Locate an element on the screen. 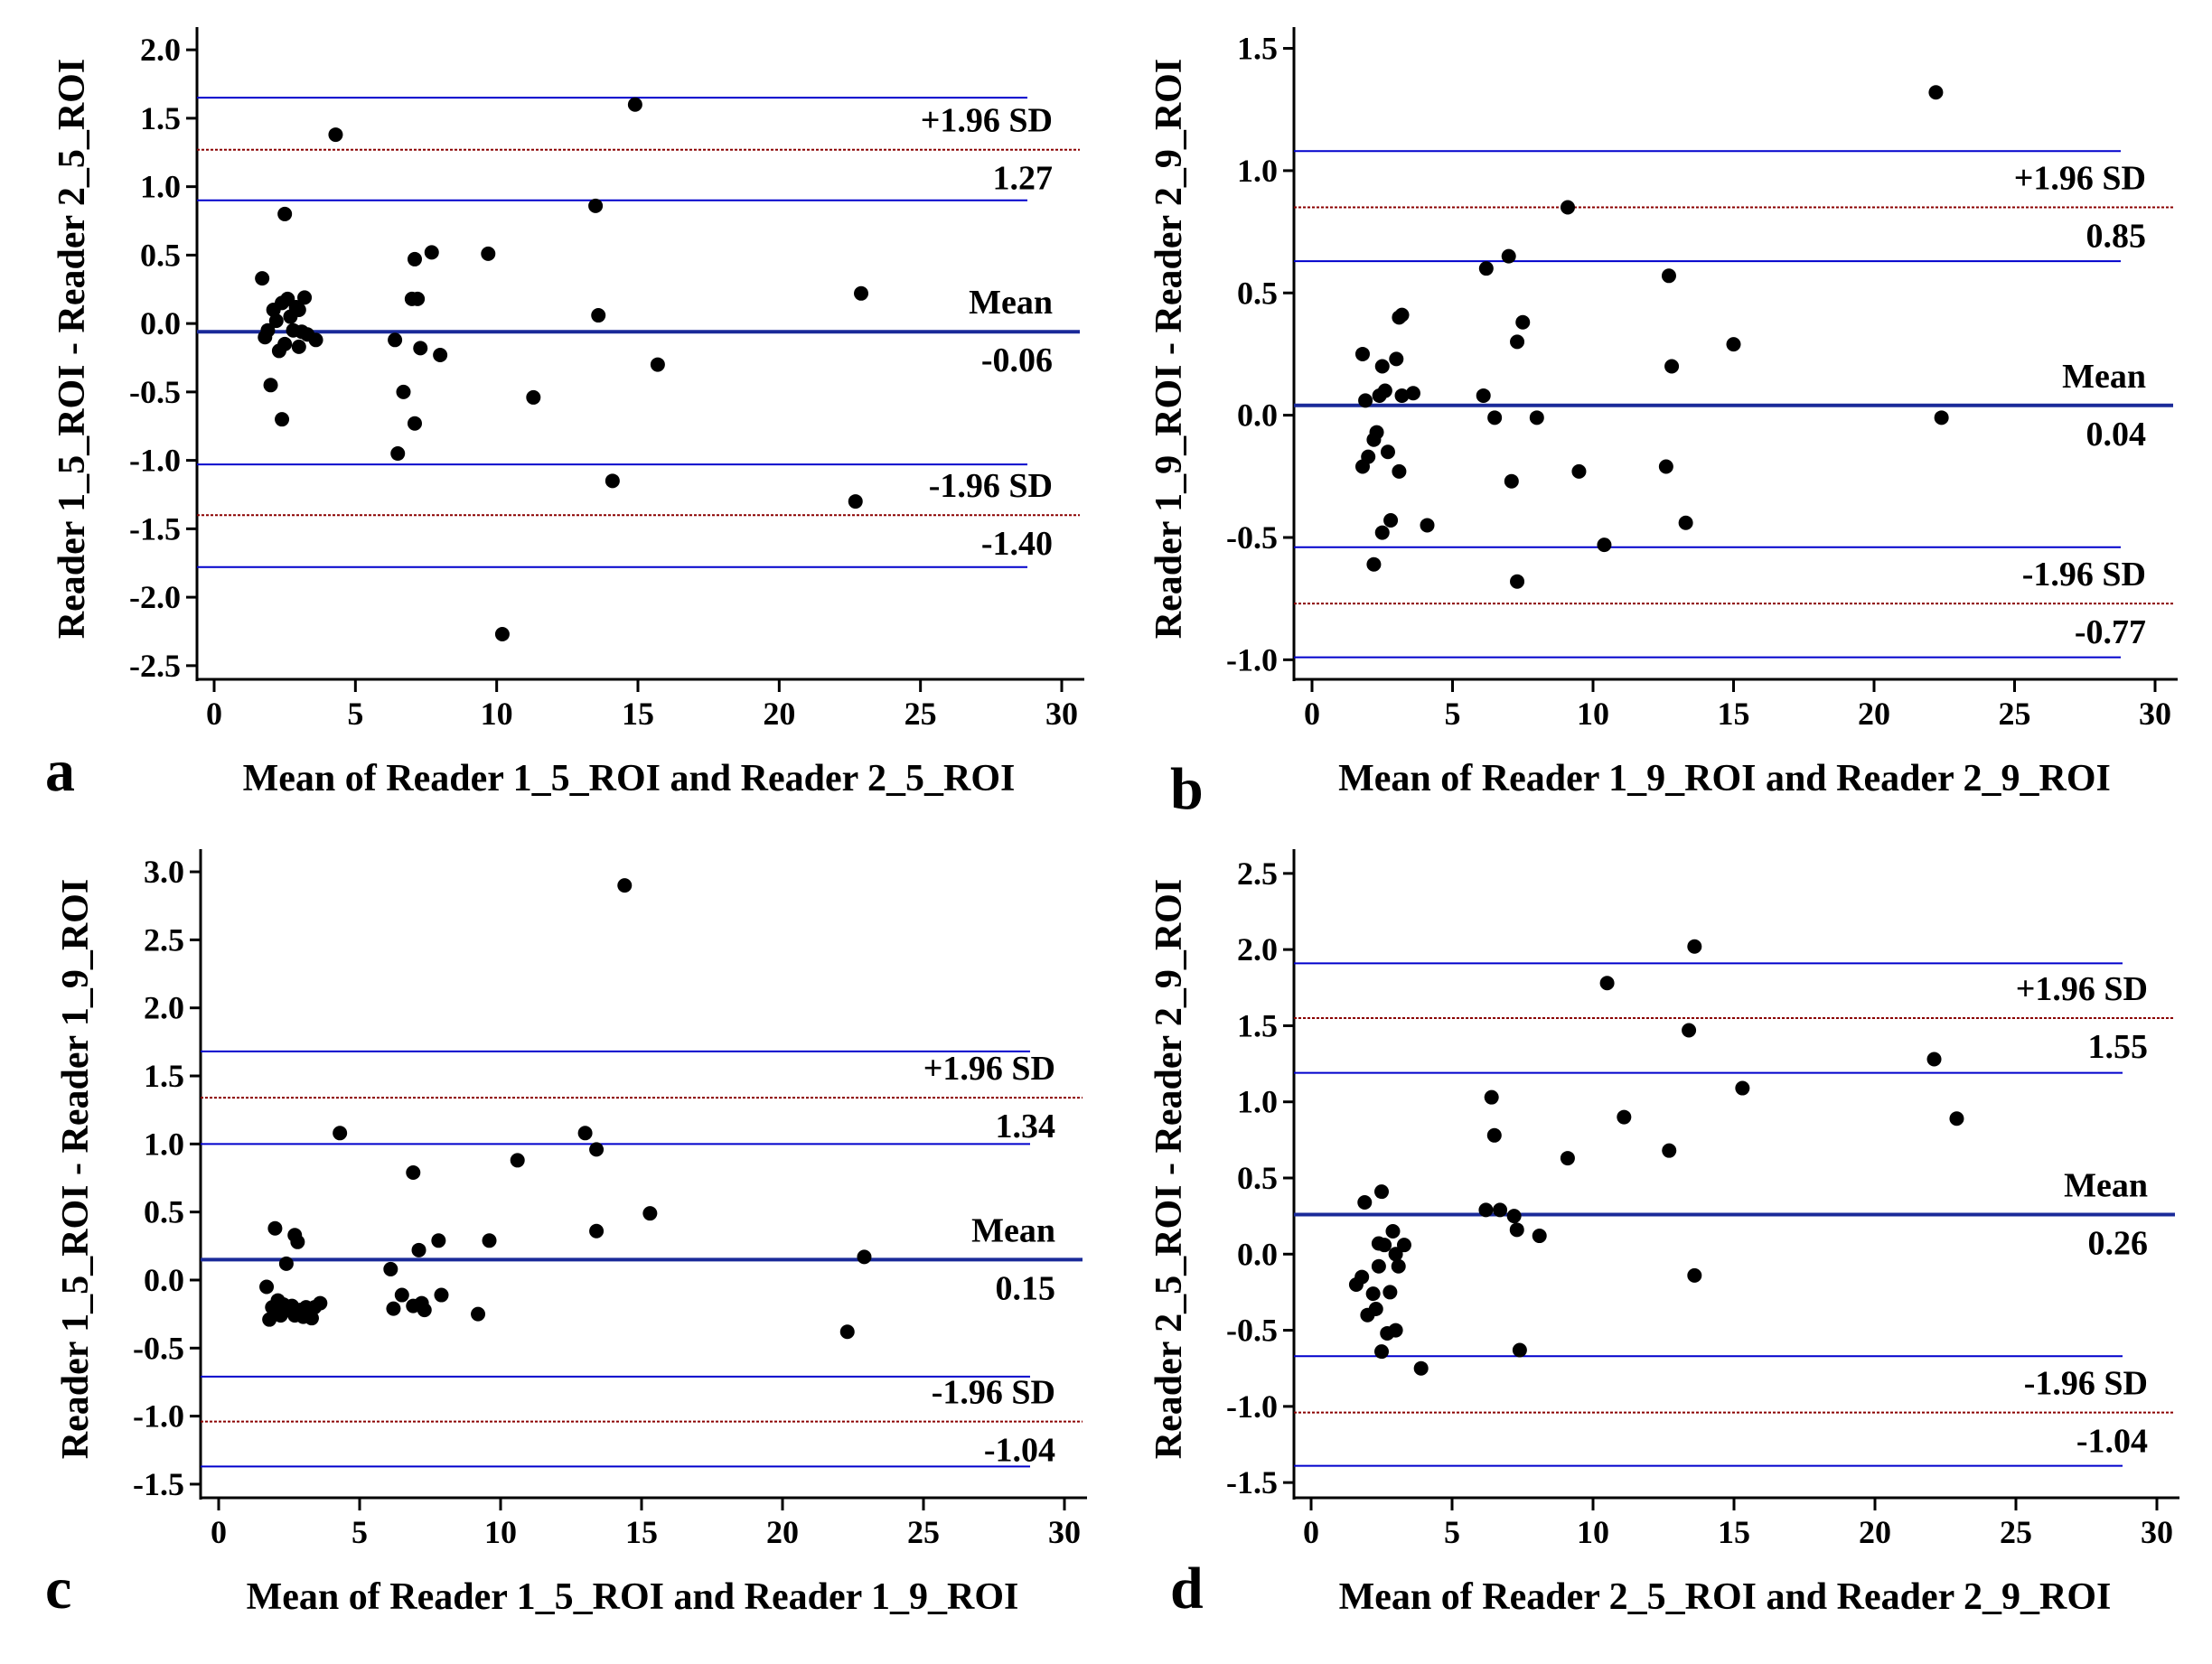 This screenshot has height=1664, width=2212. panel-a-x-tick-label: 20 is located at coordinates (779, 714).